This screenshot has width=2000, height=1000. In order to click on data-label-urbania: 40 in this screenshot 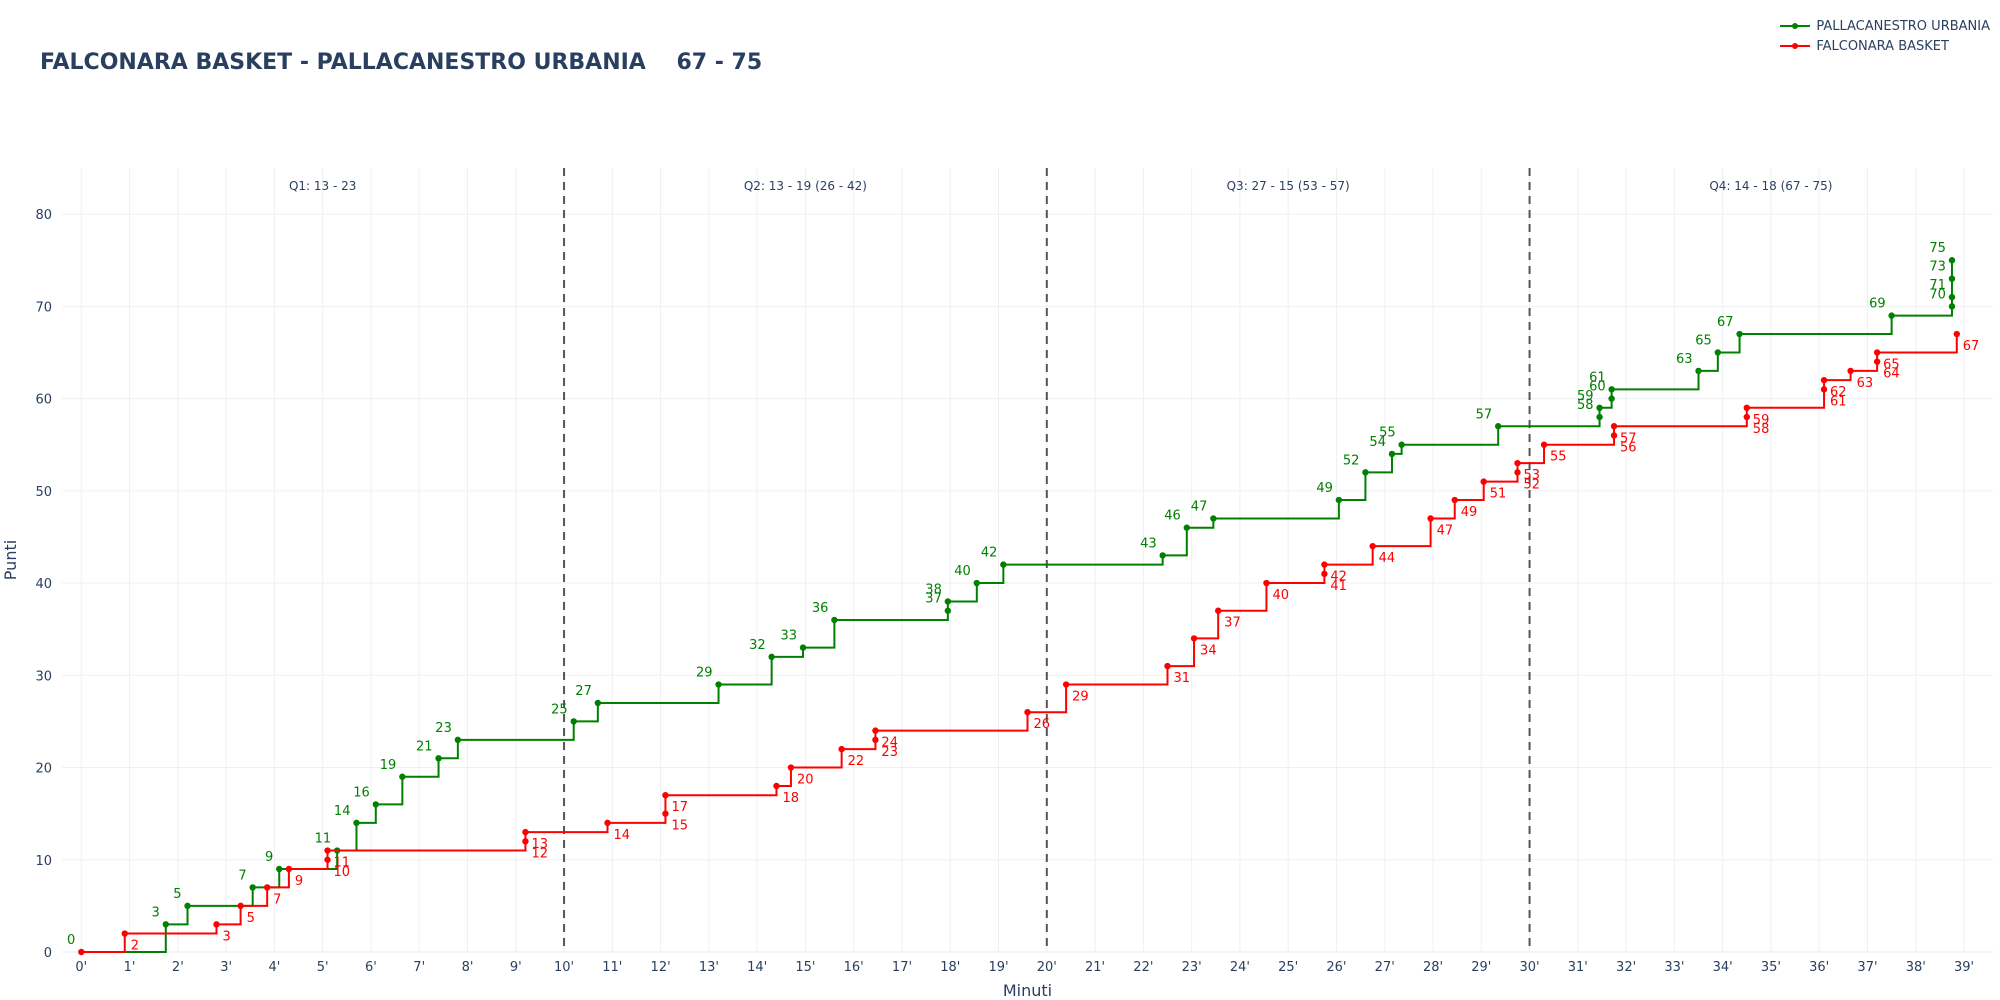, I will do `click(962, 571)`.